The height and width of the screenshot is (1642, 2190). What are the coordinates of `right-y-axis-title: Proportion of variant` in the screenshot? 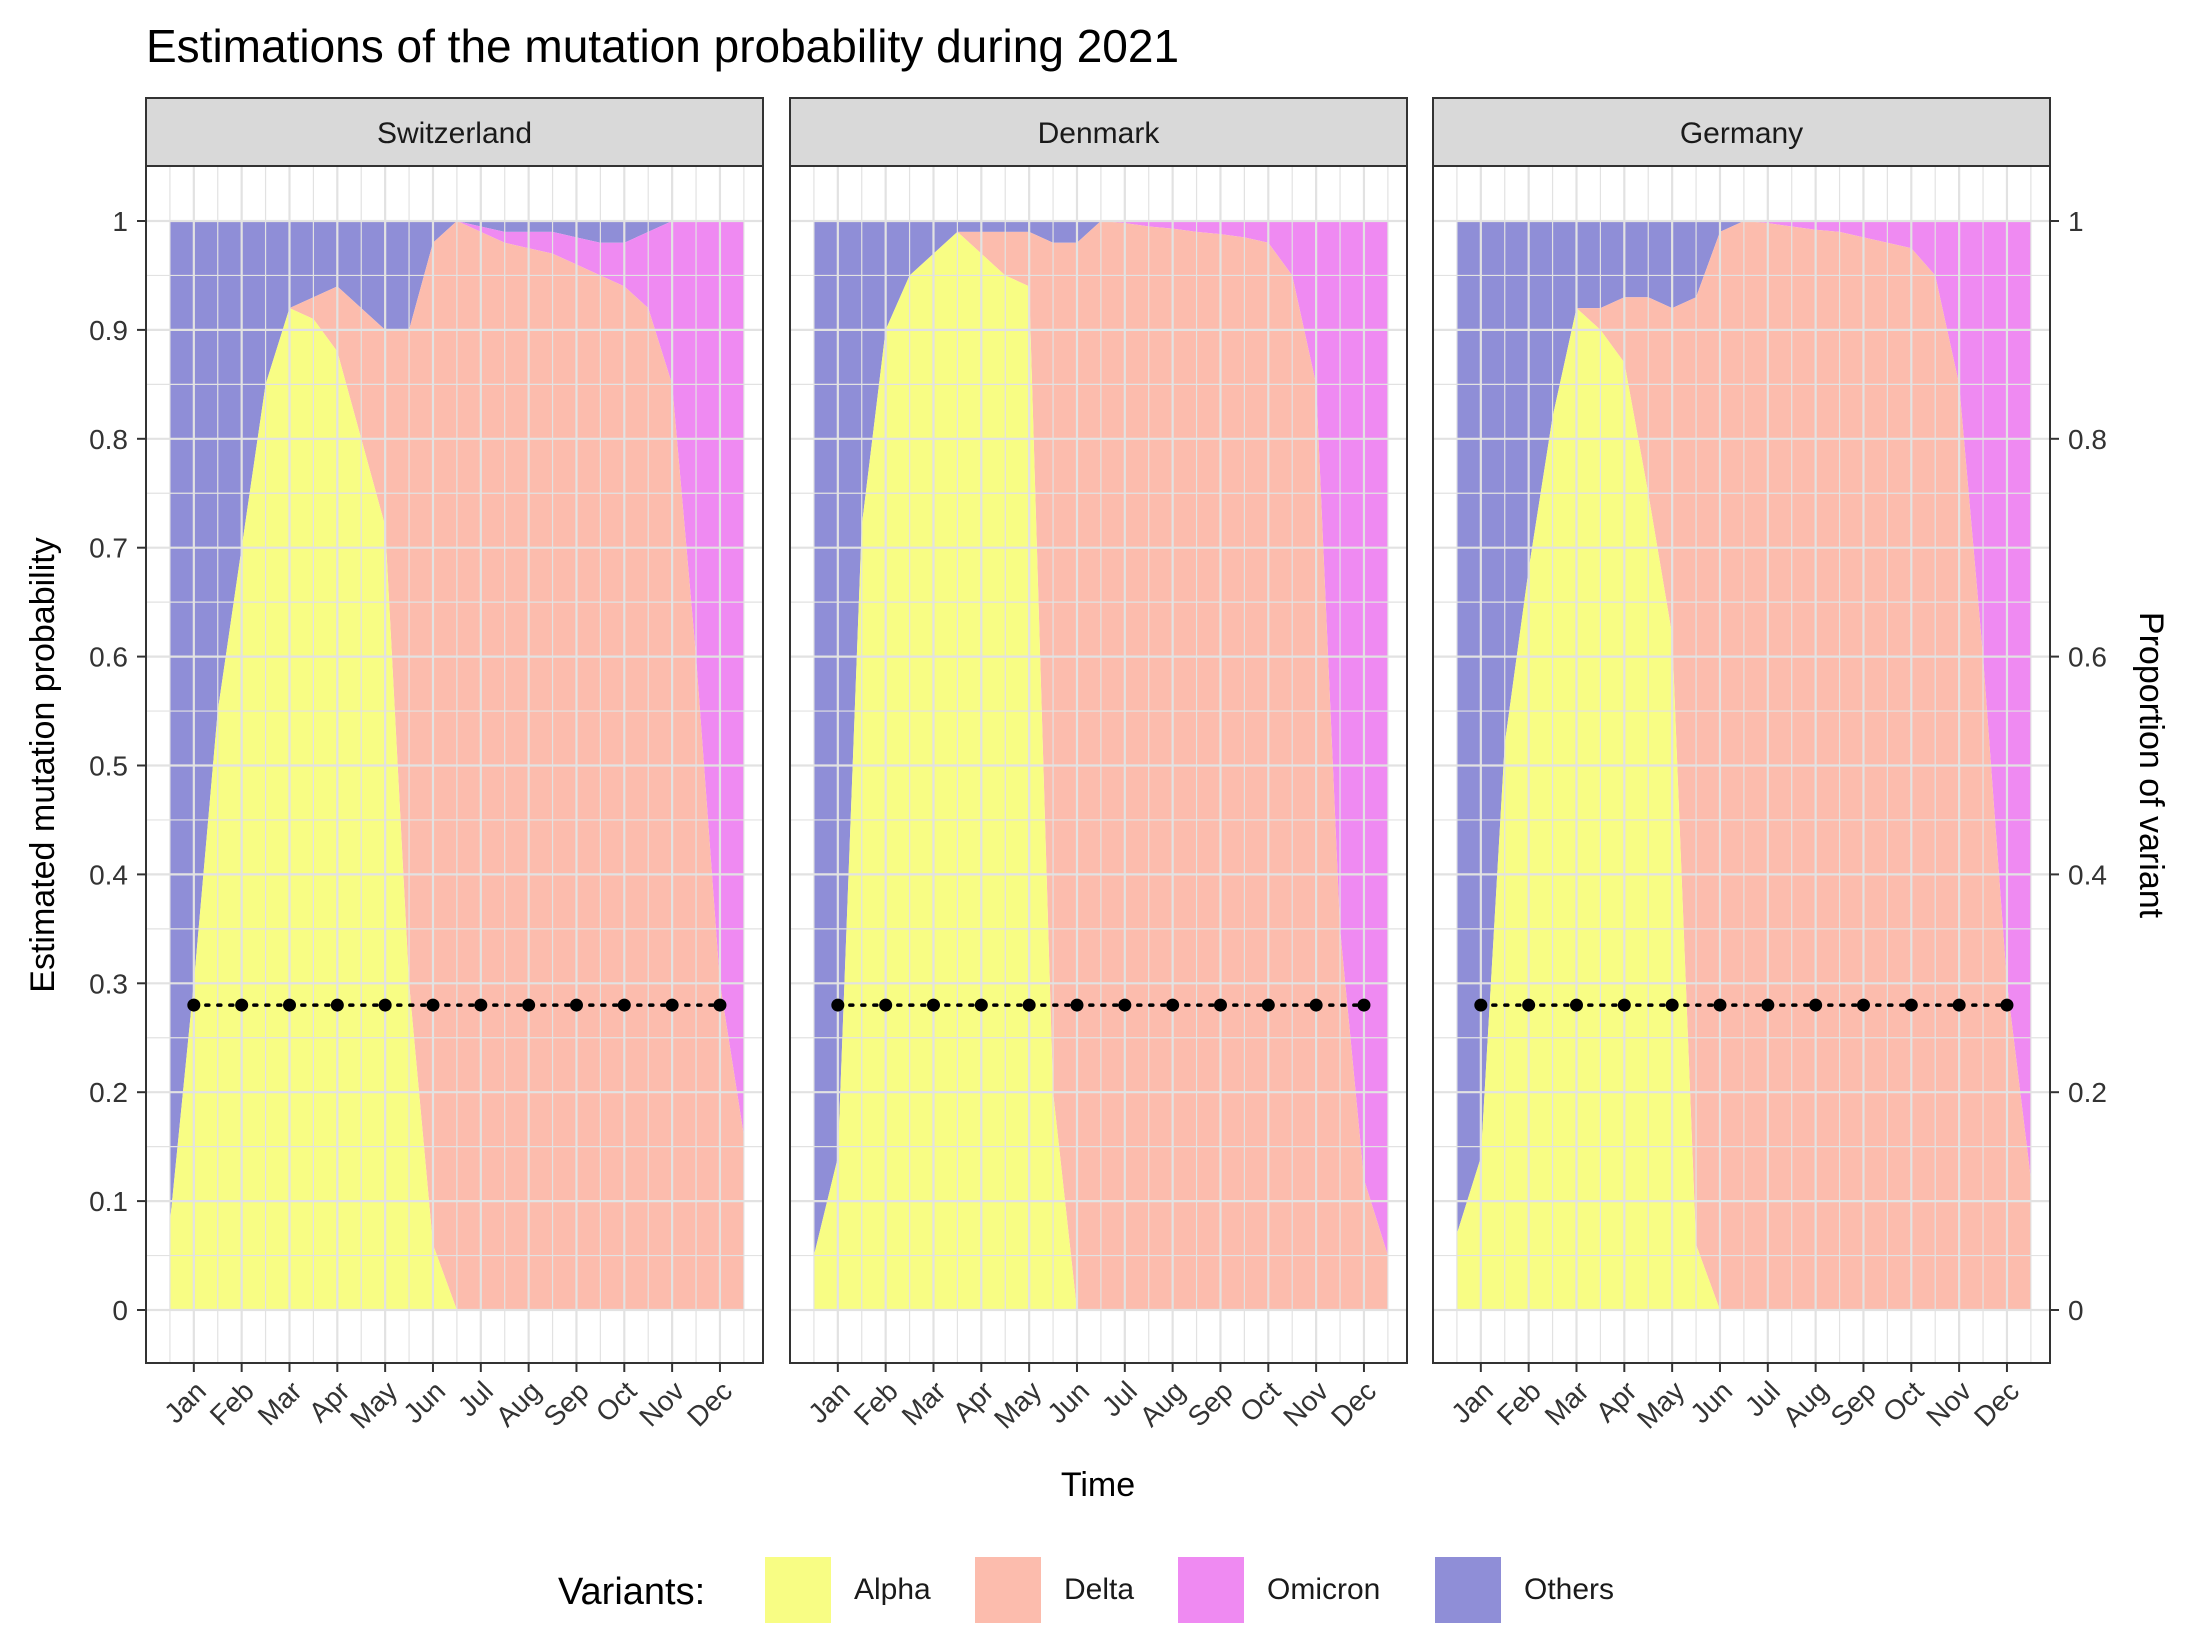 It's located at (2151, 765).